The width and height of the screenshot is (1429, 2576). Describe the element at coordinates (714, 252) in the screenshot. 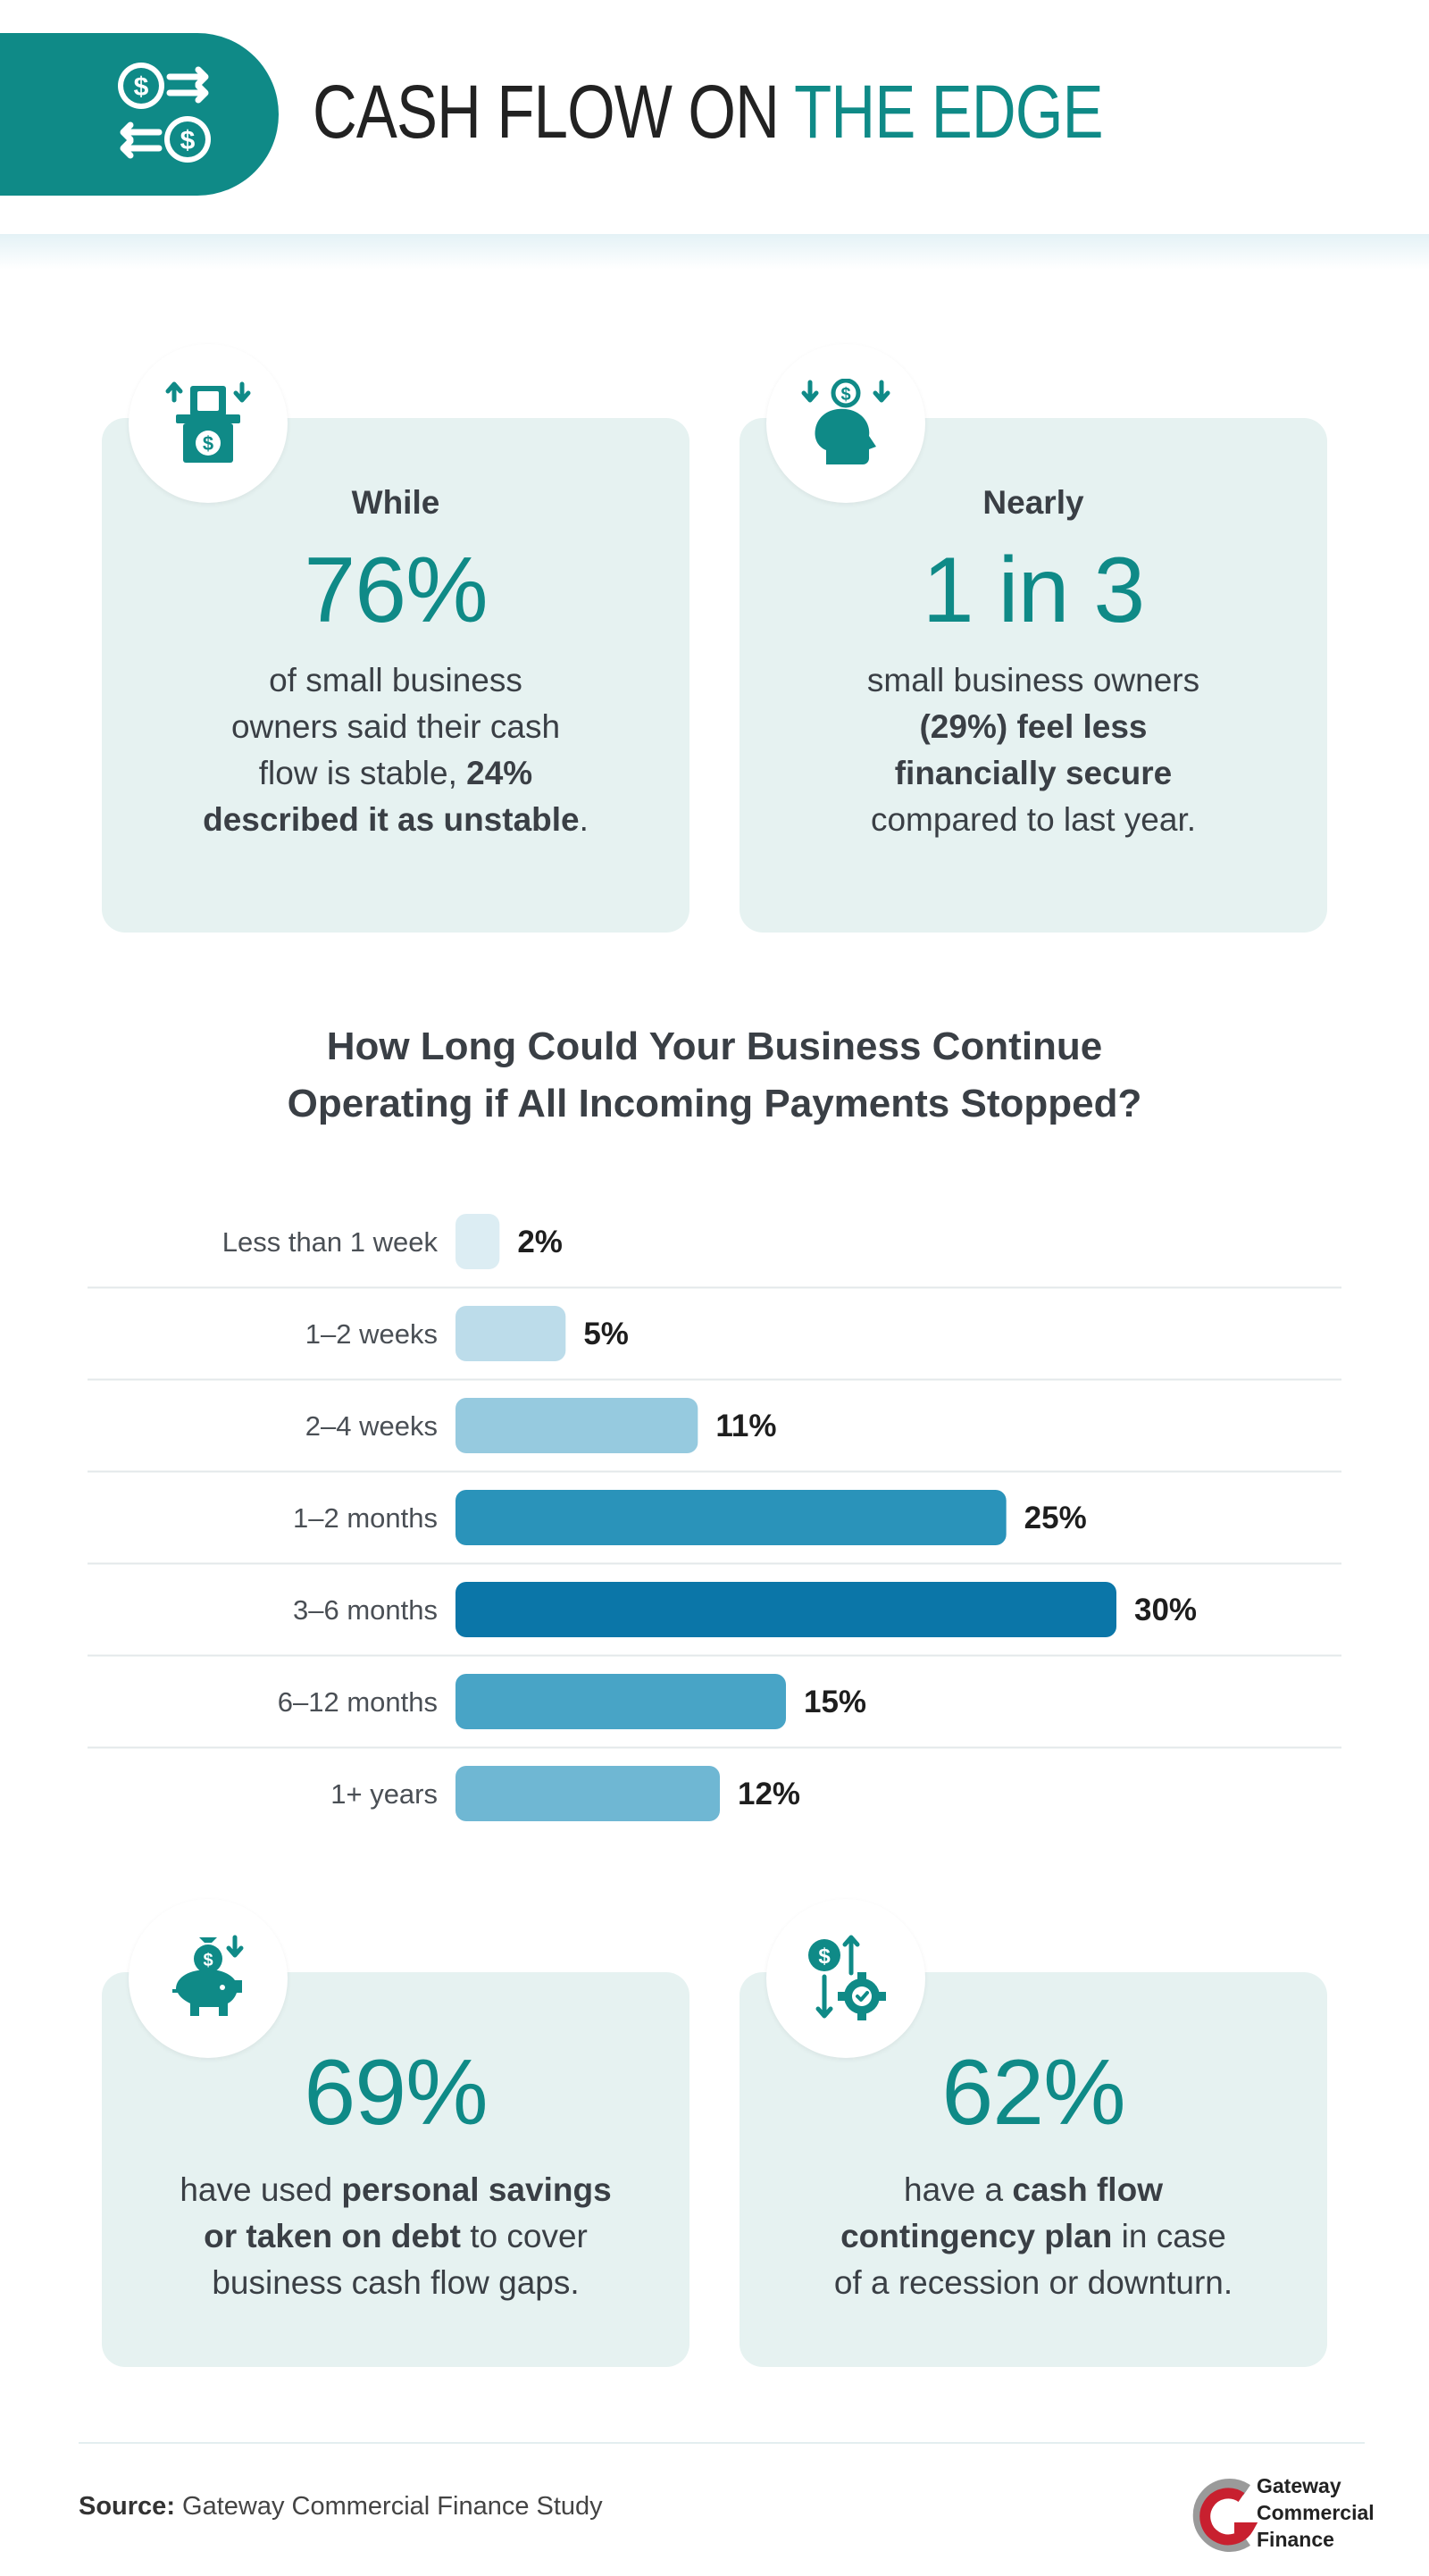

I see `header-divider` at that location.